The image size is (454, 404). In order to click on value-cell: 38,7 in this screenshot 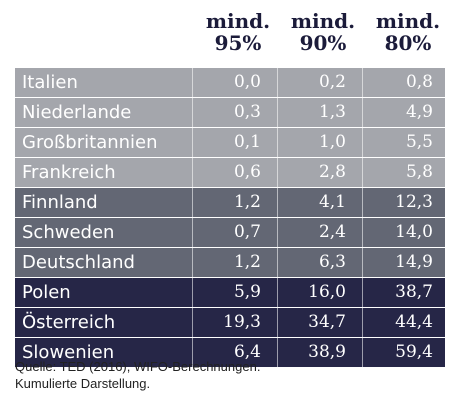, I will do `click(414, 292)`.